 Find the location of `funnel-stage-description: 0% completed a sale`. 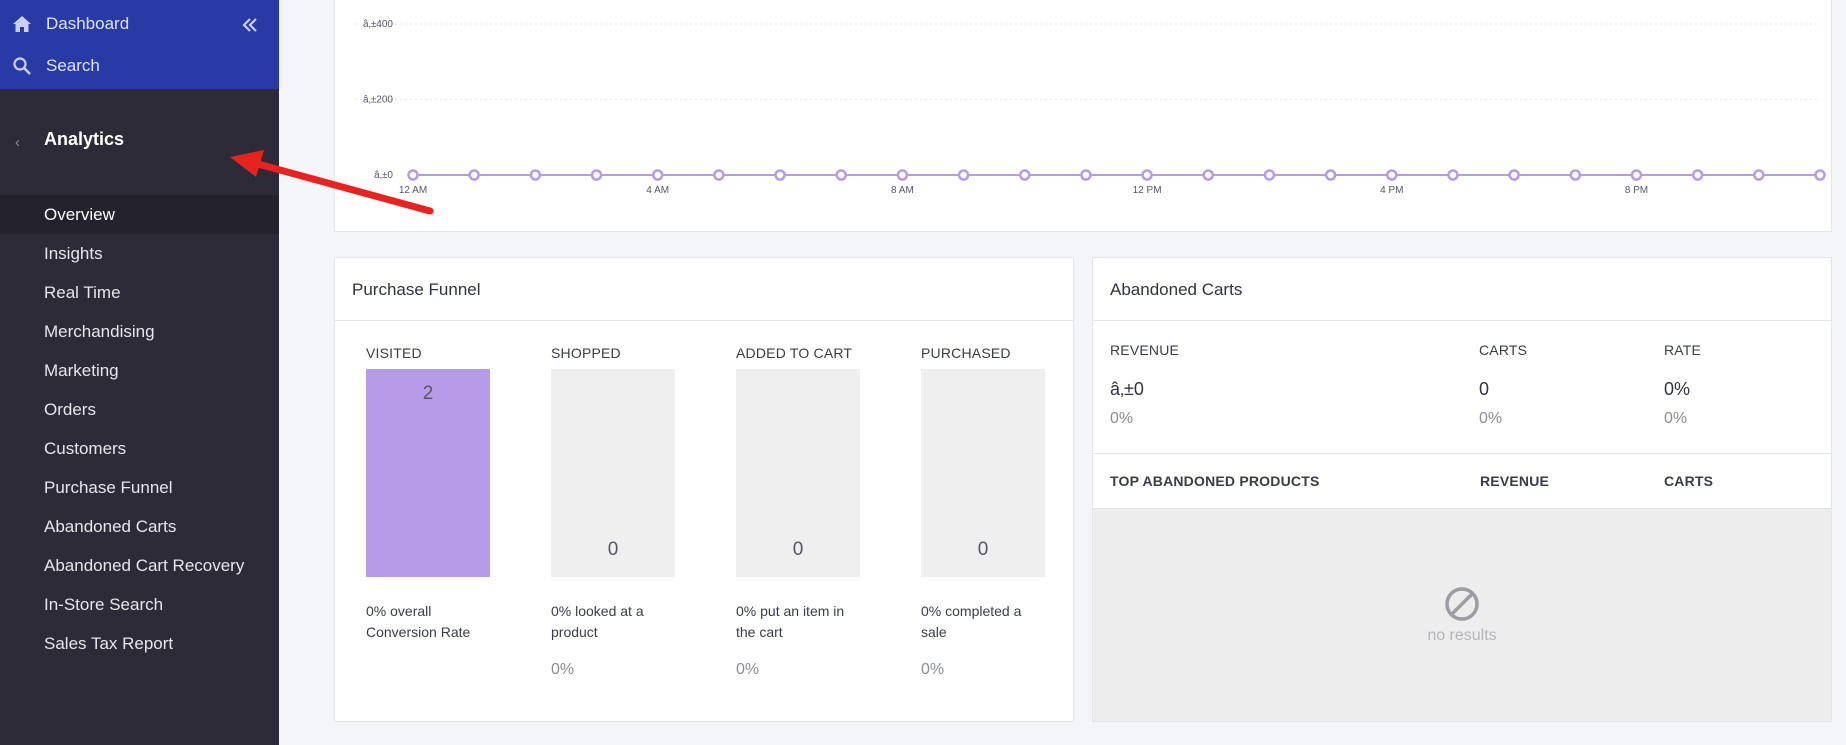

funnel-stage-description: 0% completed a sale is located at coordinates (971, 621).